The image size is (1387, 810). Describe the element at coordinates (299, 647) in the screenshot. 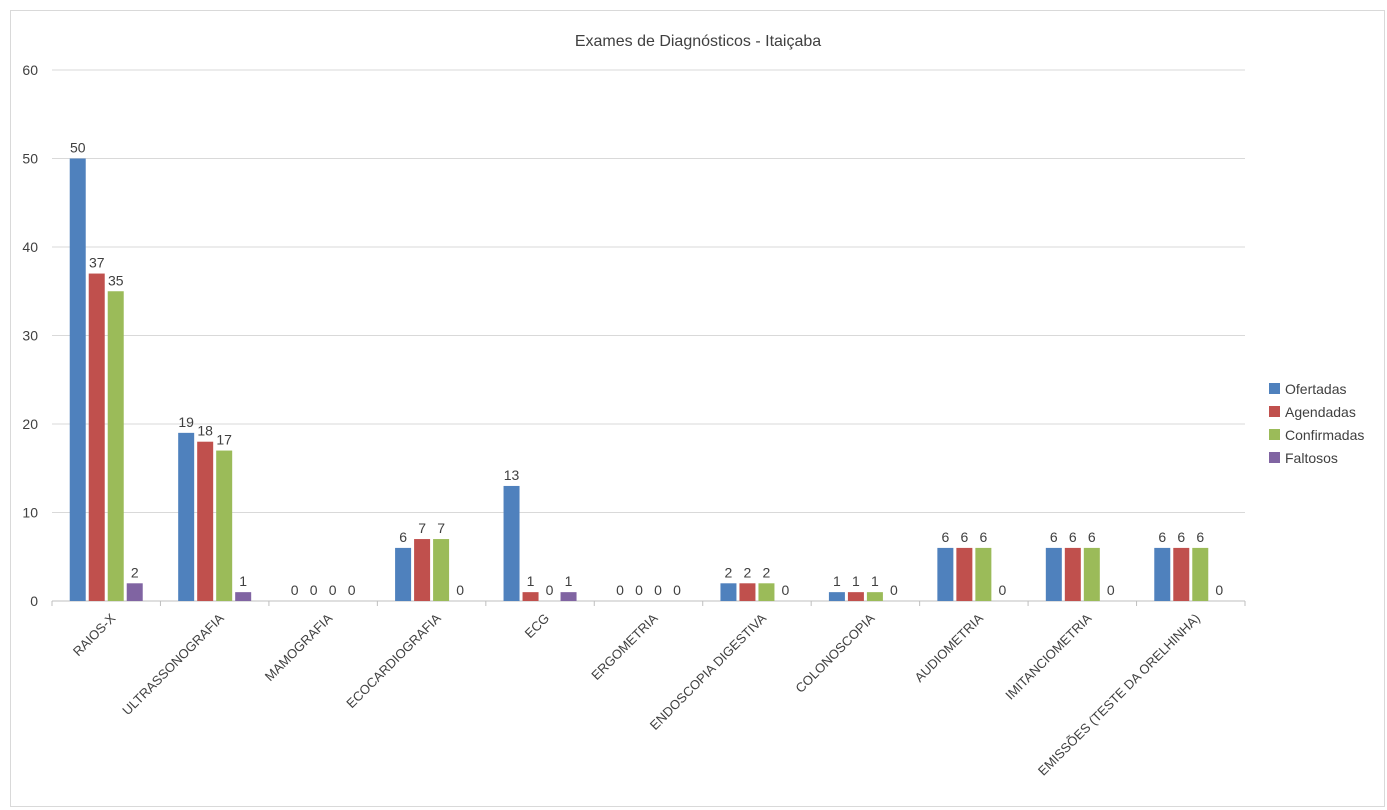

I see `x-tick-label: MAMOGRAFIA` at that location.